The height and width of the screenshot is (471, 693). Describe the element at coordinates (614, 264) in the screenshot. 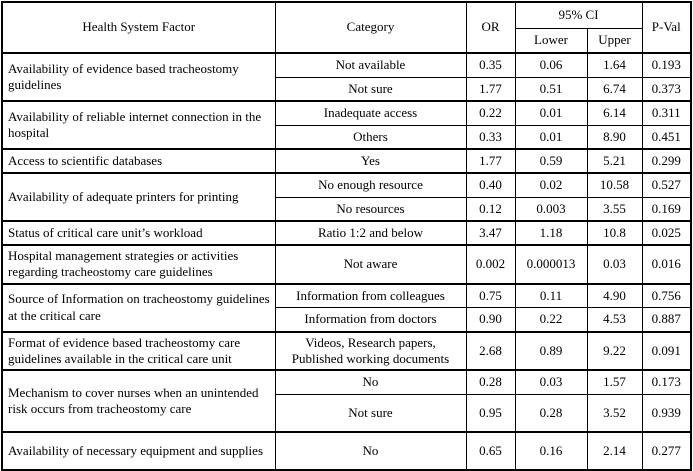

I see `ci-upper-cell: 0.03` at that location.